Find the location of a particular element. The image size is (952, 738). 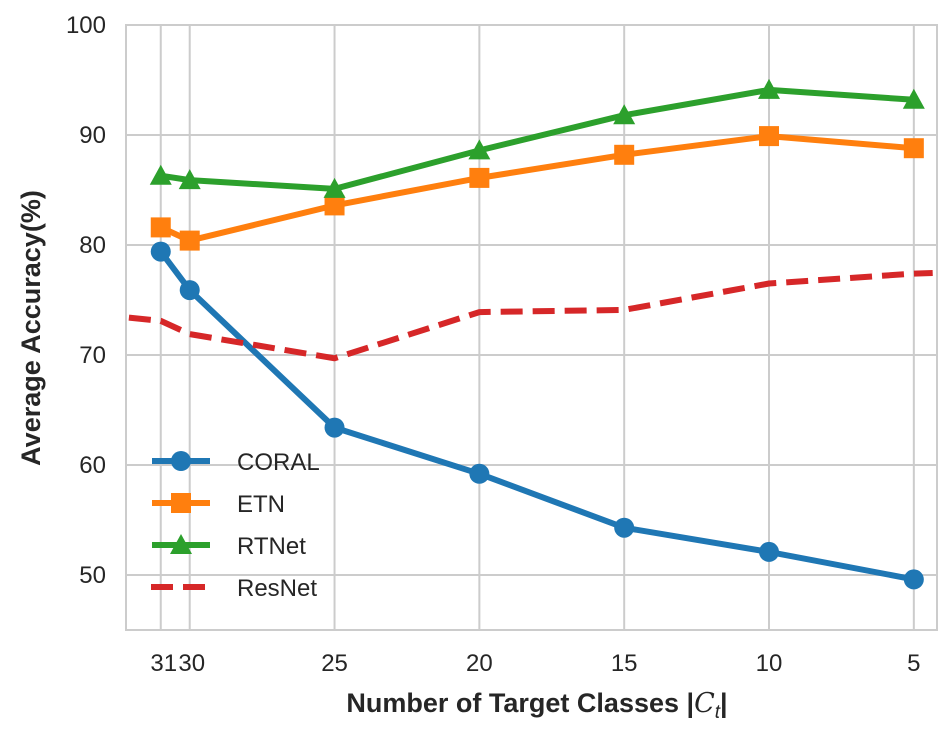

series-rtnet is located at coordinates (537, 138).